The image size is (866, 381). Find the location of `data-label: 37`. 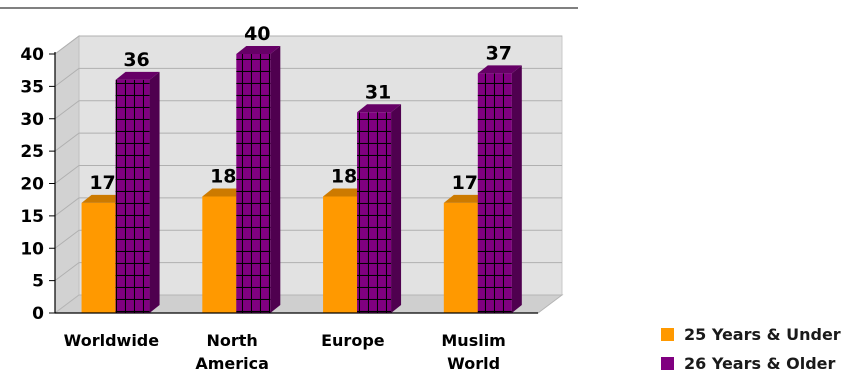

data-label: 37 is located at coordinates (499, 53).